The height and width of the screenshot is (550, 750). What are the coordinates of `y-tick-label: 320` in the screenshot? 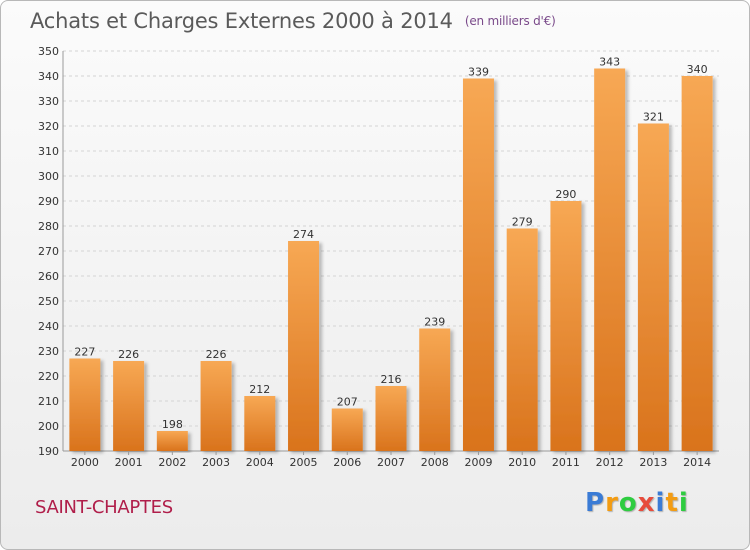 It's located at (48, 126).